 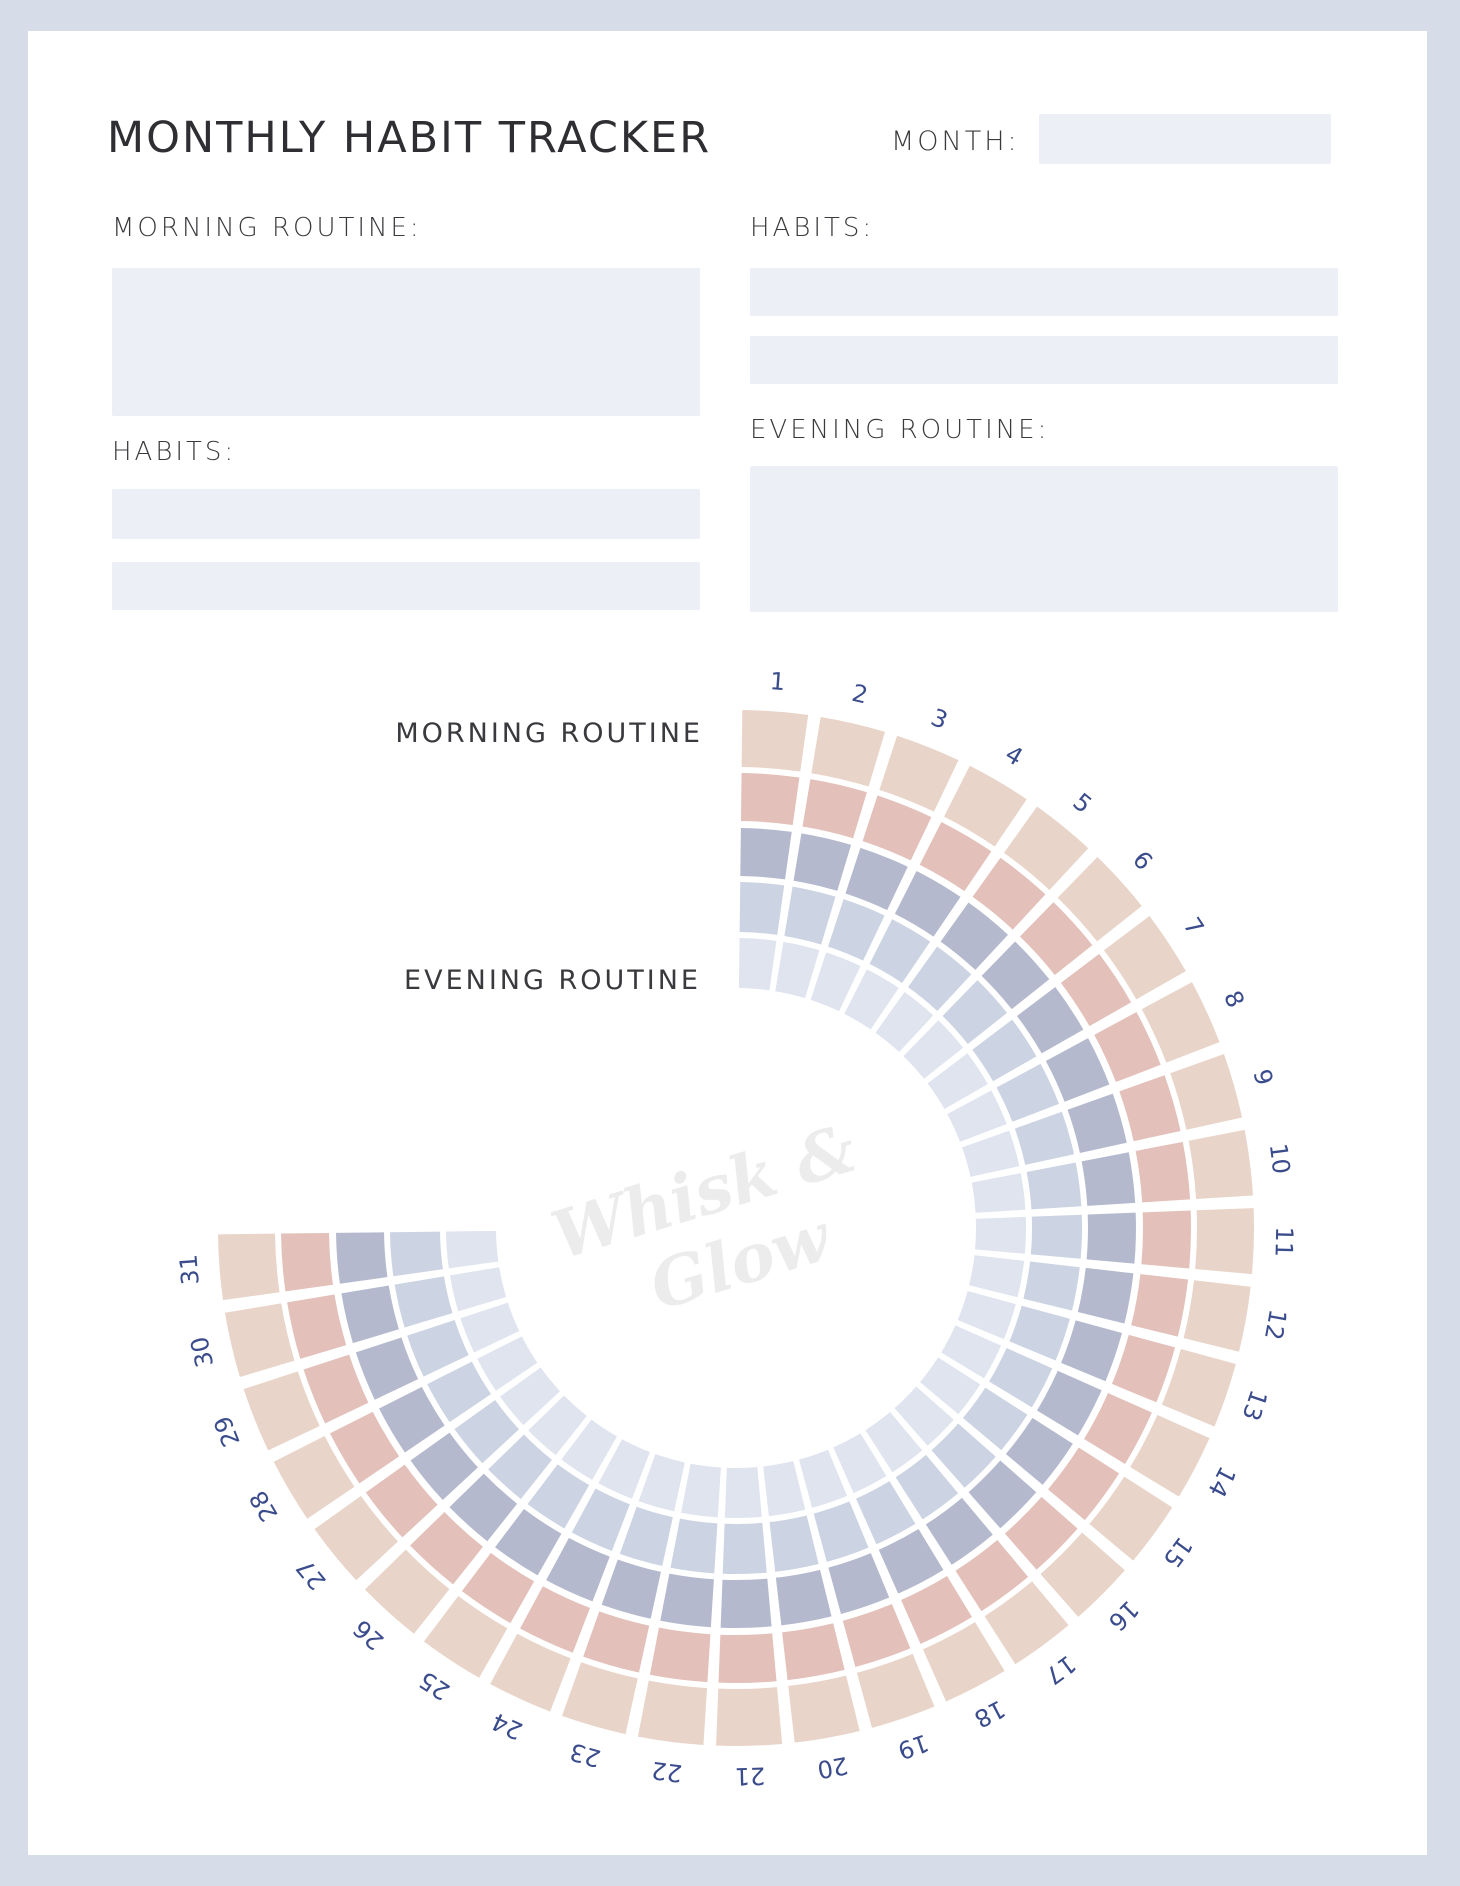 What do you see at coordinates (991, 1153) in the screenshot?
I see `day-9-ring-5-cell` at bounding box center [991, 1153].